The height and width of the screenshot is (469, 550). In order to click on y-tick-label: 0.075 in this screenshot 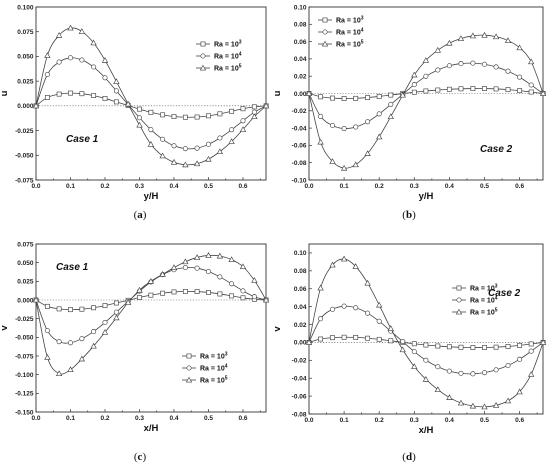, I will do `click(25, 244)`.